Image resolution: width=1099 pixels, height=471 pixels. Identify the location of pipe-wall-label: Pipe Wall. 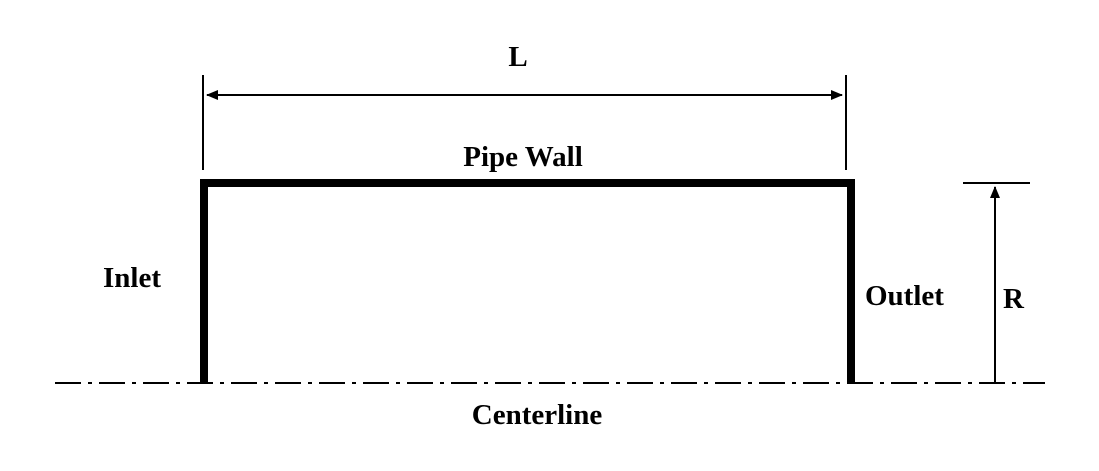
(523, 157).